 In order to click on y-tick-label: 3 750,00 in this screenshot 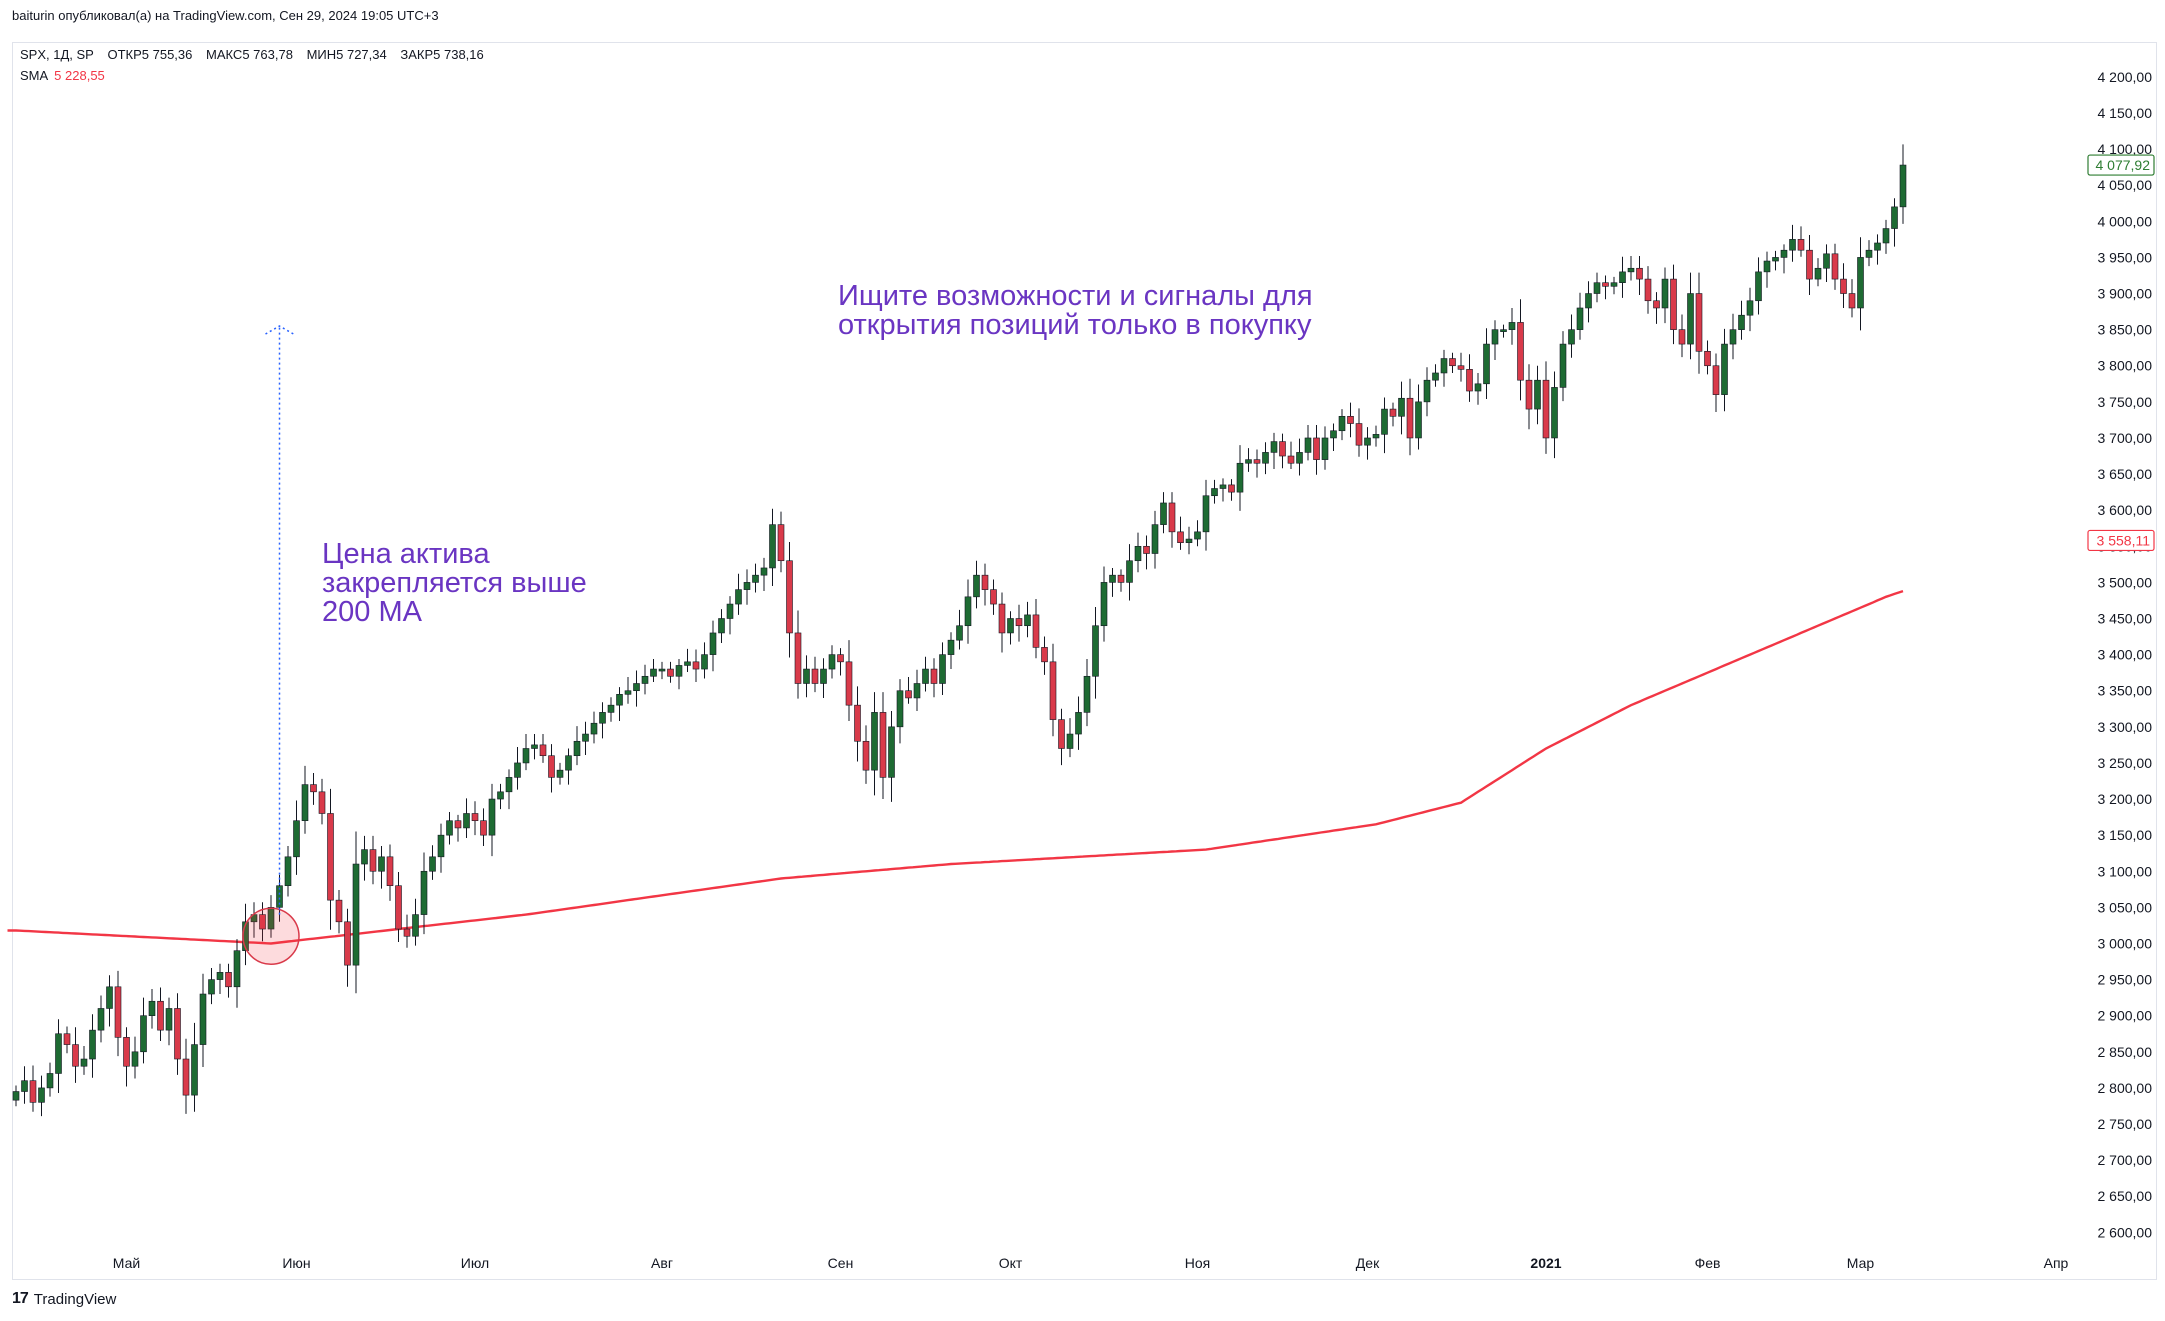, I will do `click(2125, 402)`.